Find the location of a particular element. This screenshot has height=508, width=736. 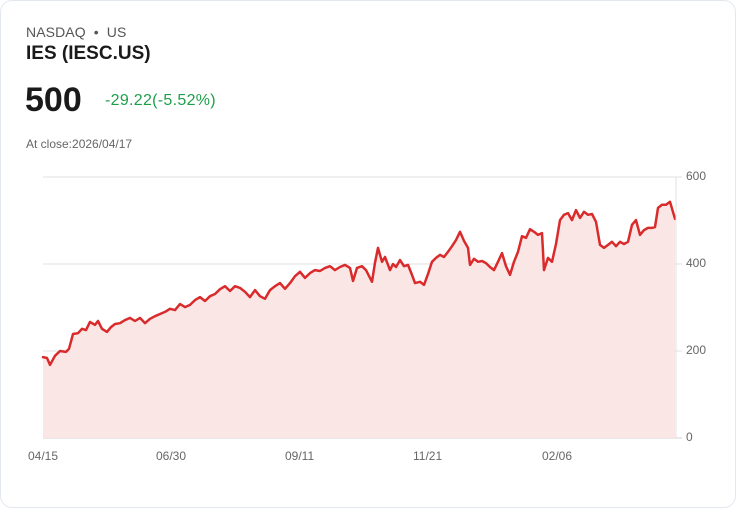

x-tick-label: 06/30 is located at coordinates (171, 456).